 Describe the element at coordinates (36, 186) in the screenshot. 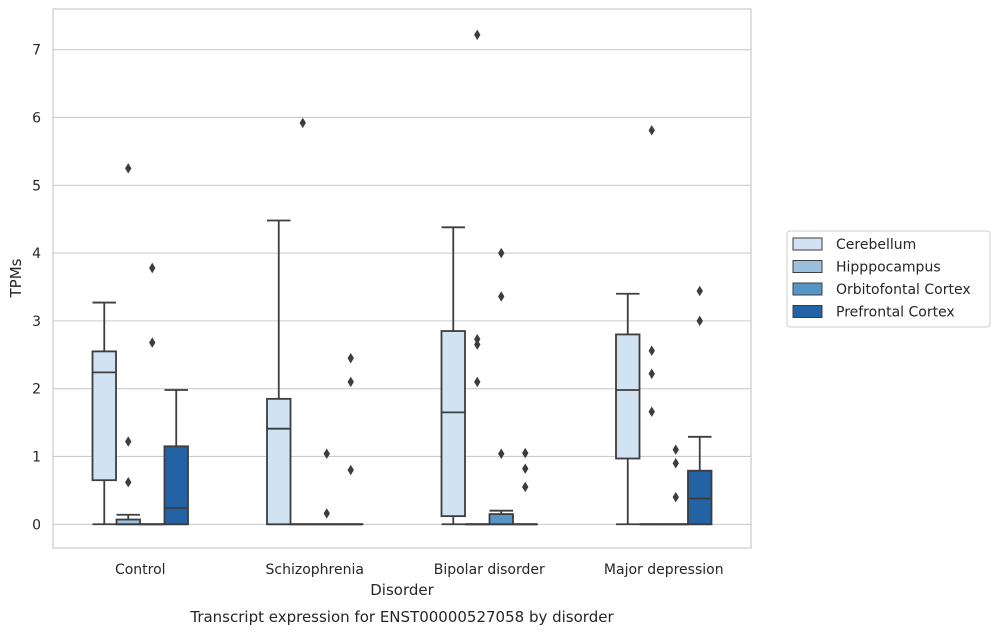

I see `y-tick-label: 5` at that location.